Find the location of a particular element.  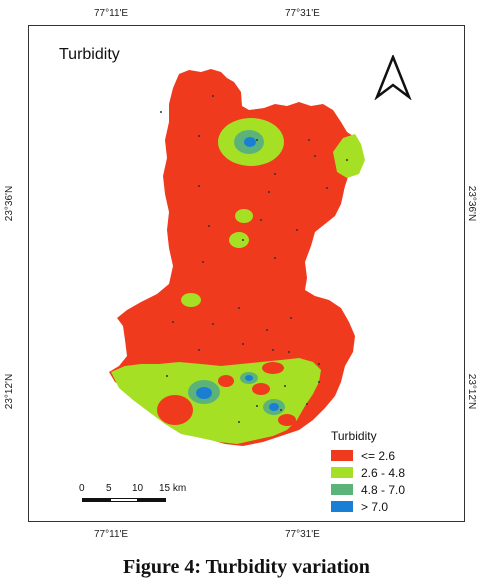

legend-label: <= 2.6 is located at coordinates (378, 455).